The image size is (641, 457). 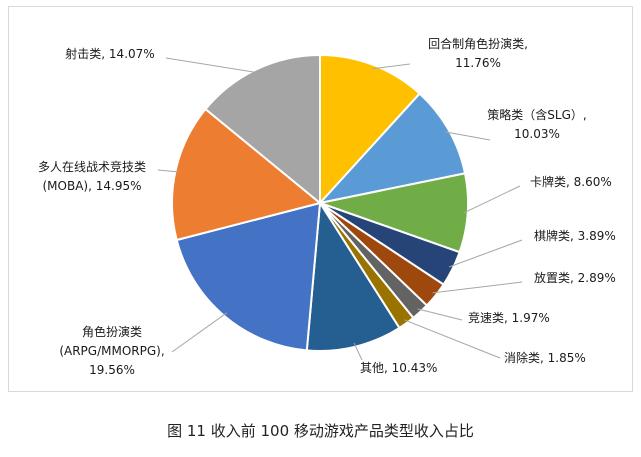 I want to click on slice-label: 放置类, 2.89%, so click(x=575, y=277).